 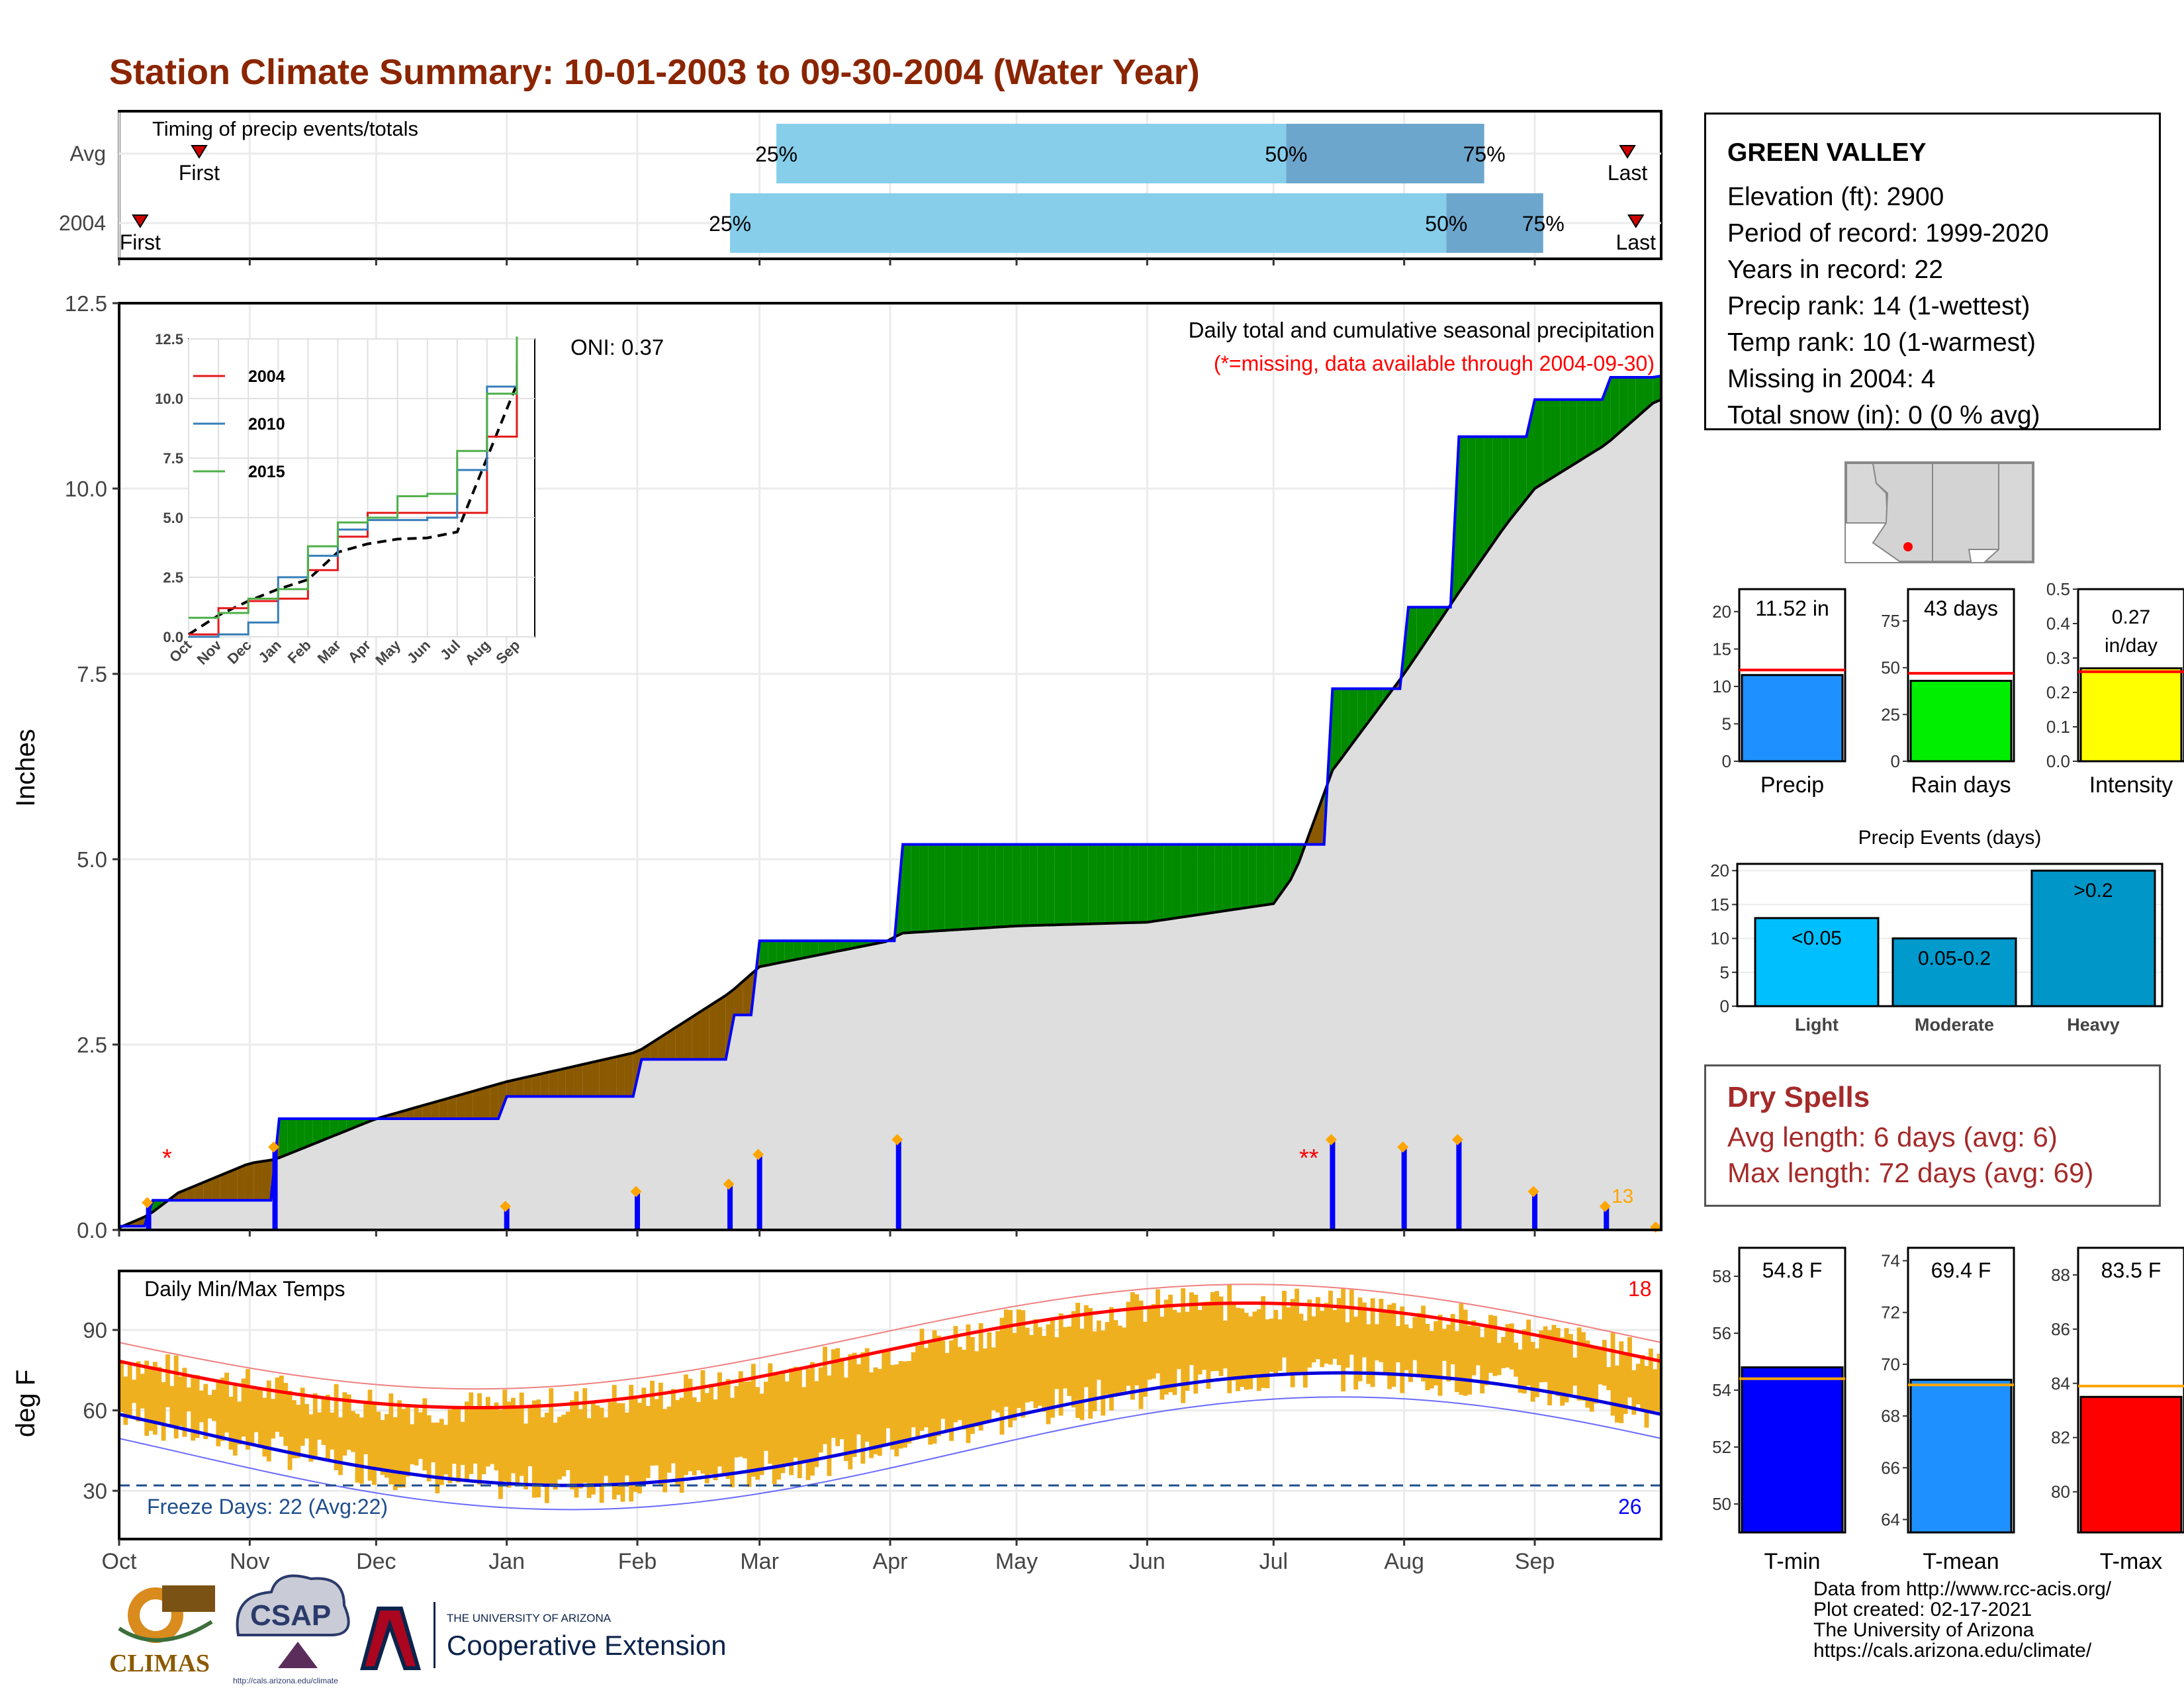 I want to click on summary-value-label: in/day, so click(x=2131, y=646).